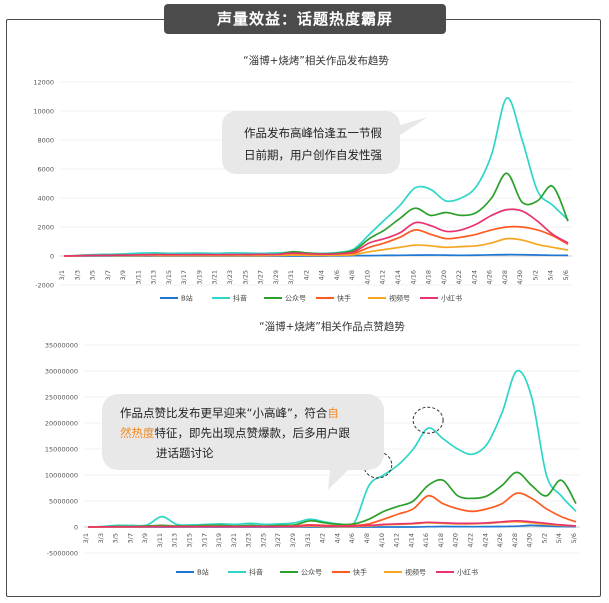  I want to click on chart-title: “淄博+烧烤”相关作品发布趋势, so click(316, 60).